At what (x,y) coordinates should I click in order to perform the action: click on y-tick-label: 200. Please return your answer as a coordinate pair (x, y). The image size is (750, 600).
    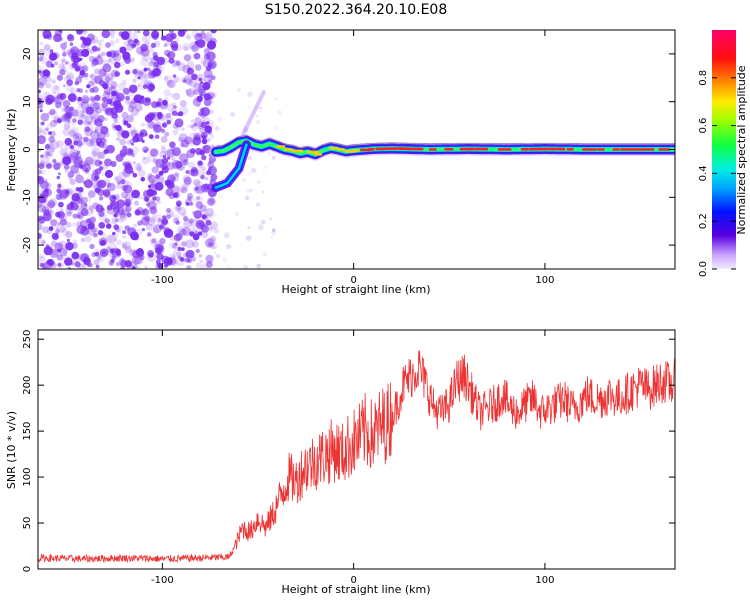
    Looking at the image, I should click on (27, 385).